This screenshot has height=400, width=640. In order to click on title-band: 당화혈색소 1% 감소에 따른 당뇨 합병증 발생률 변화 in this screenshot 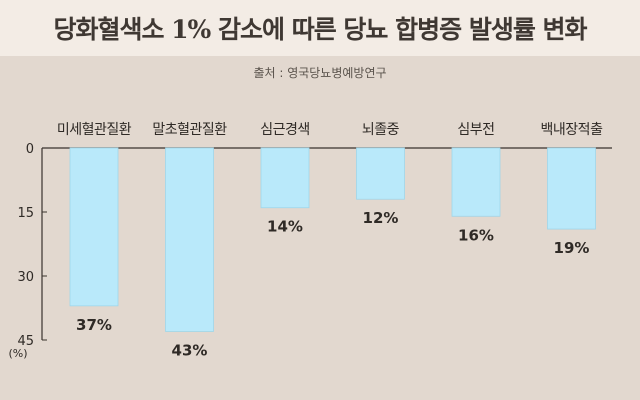, I will do `click(320, 28)`.